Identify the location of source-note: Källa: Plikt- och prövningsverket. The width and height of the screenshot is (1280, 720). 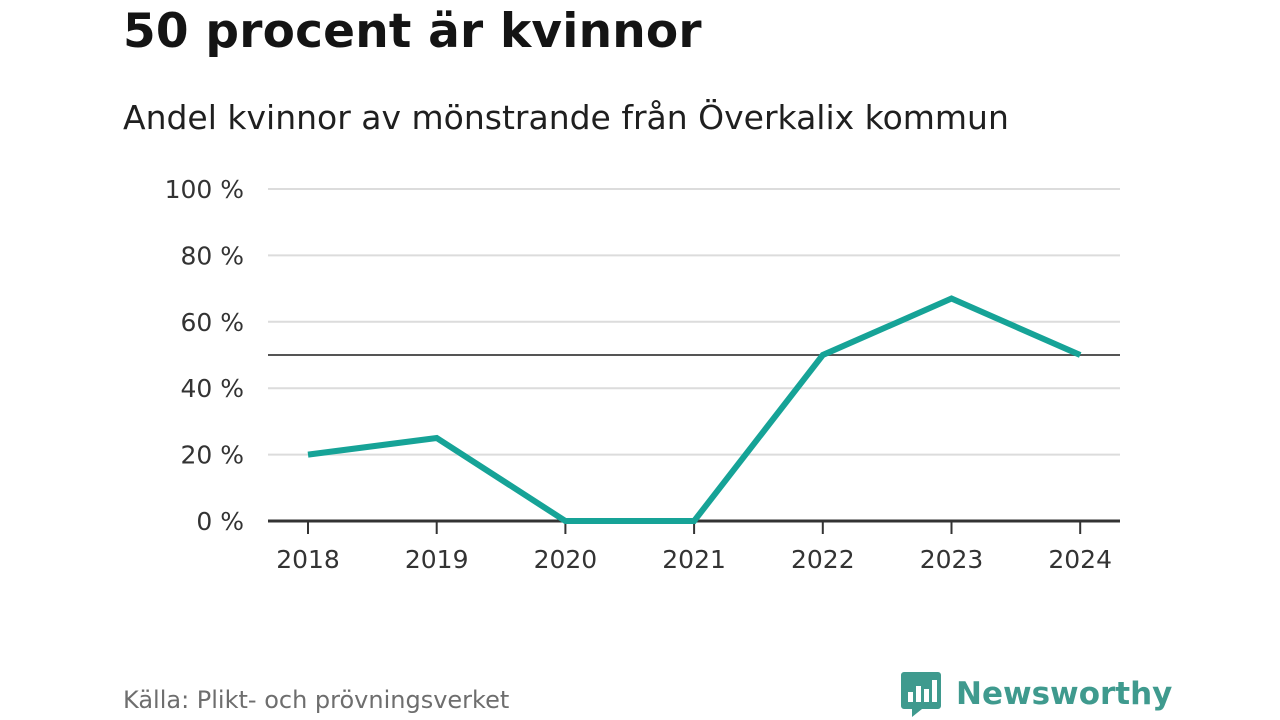
(316, 700).